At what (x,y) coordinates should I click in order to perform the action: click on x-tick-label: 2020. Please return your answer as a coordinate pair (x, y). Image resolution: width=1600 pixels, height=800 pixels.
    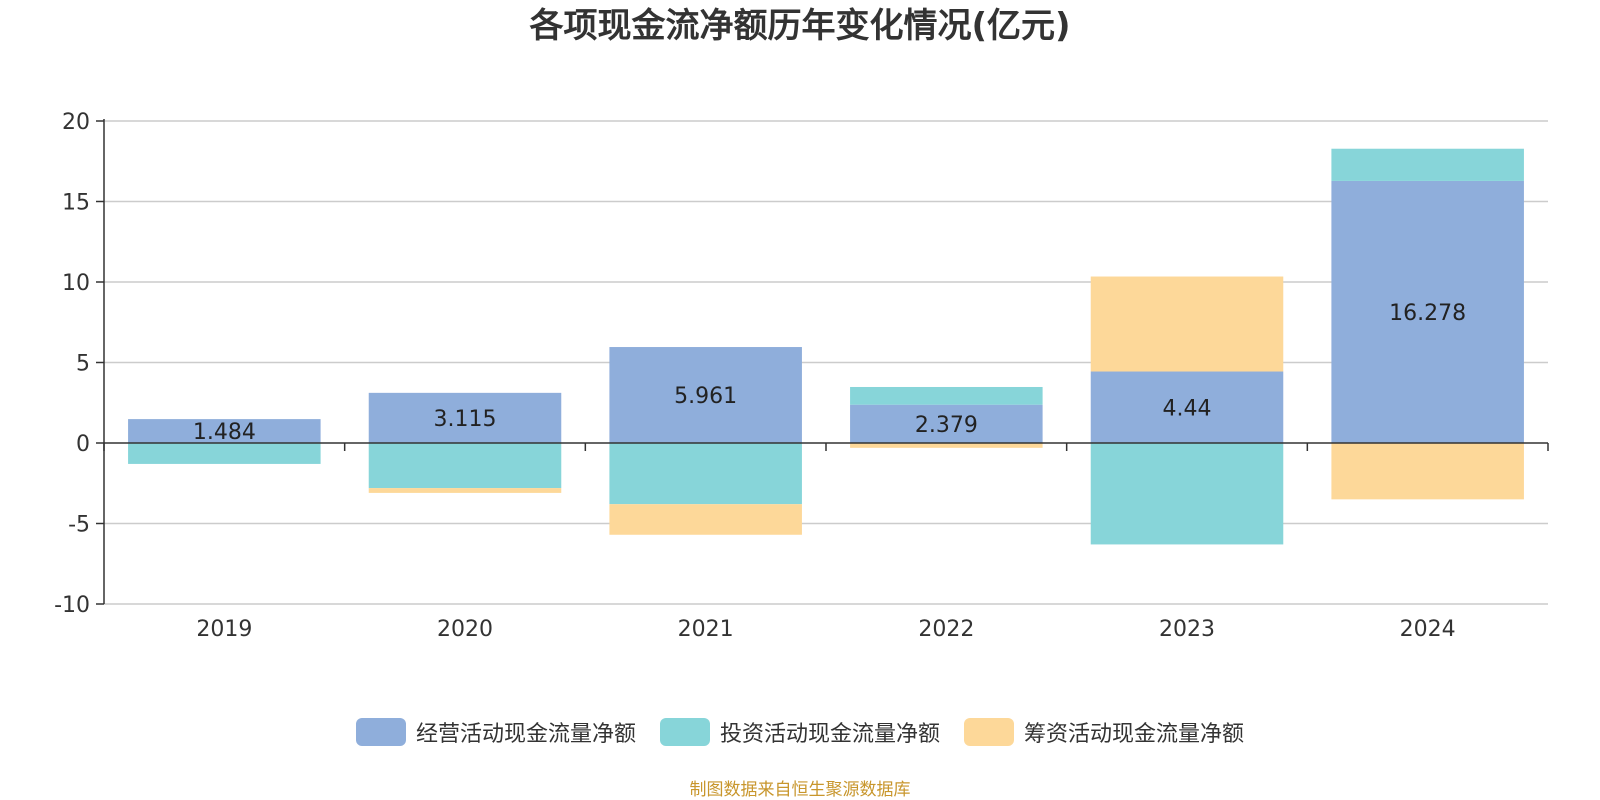
    Looking at the image, I should click on (465, 629).